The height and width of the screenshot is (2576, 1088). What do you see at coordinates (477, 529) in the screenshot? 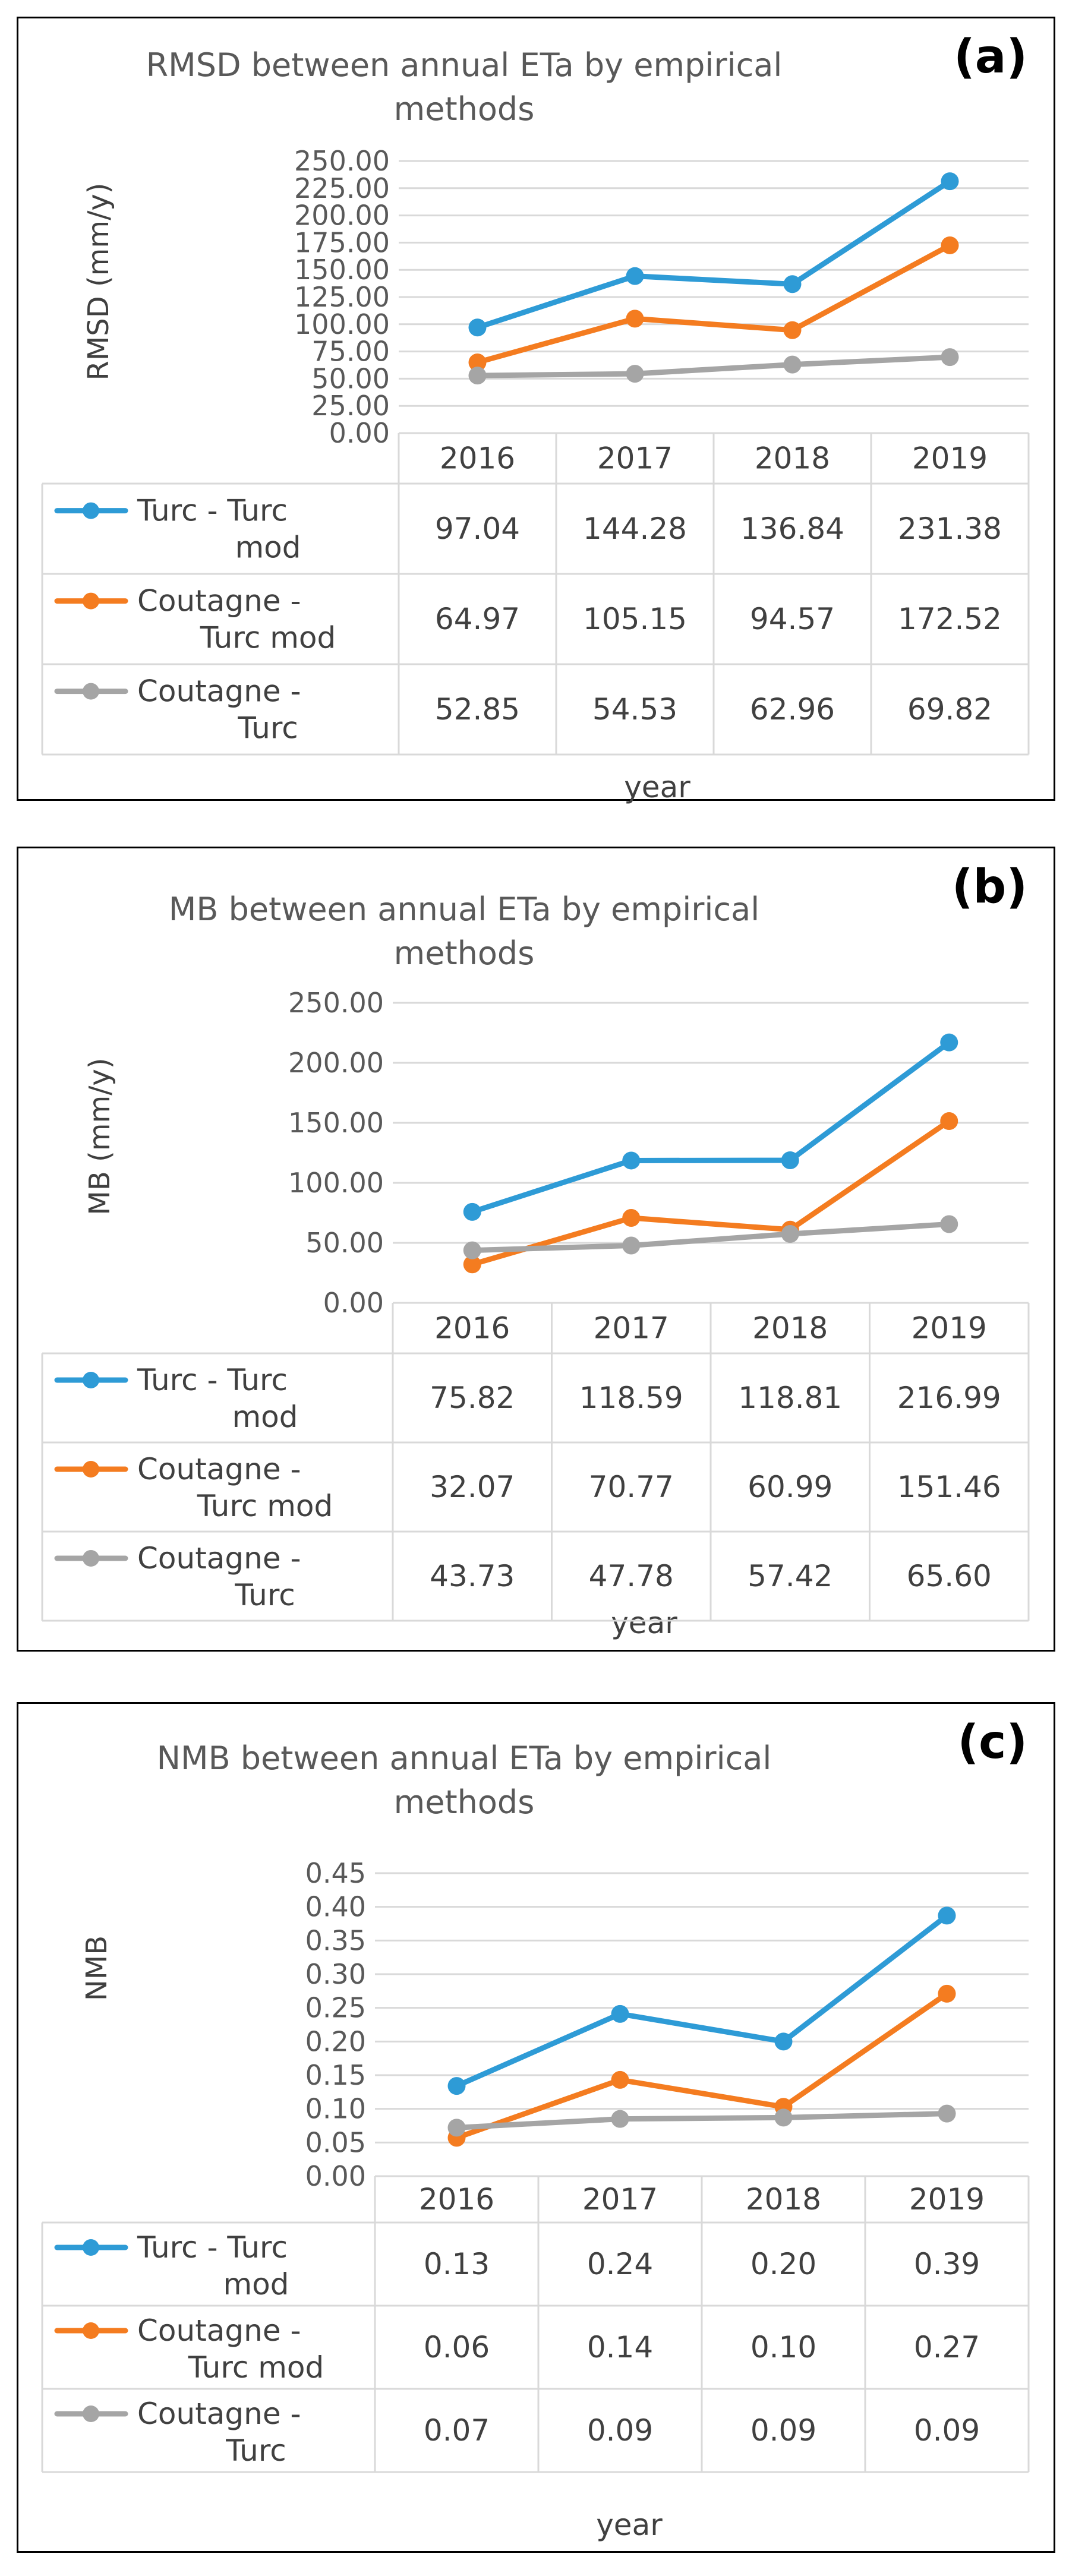
I see `table-cell-value: 97.04` at bounding box center [477, 529].